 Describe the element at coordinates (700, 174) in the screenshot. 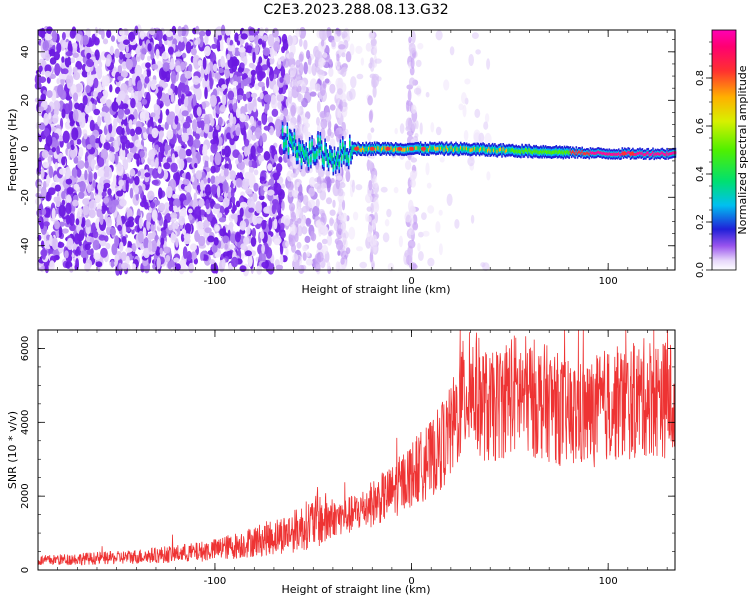

I see `colorbar-tick-label: 0.4` at that location.